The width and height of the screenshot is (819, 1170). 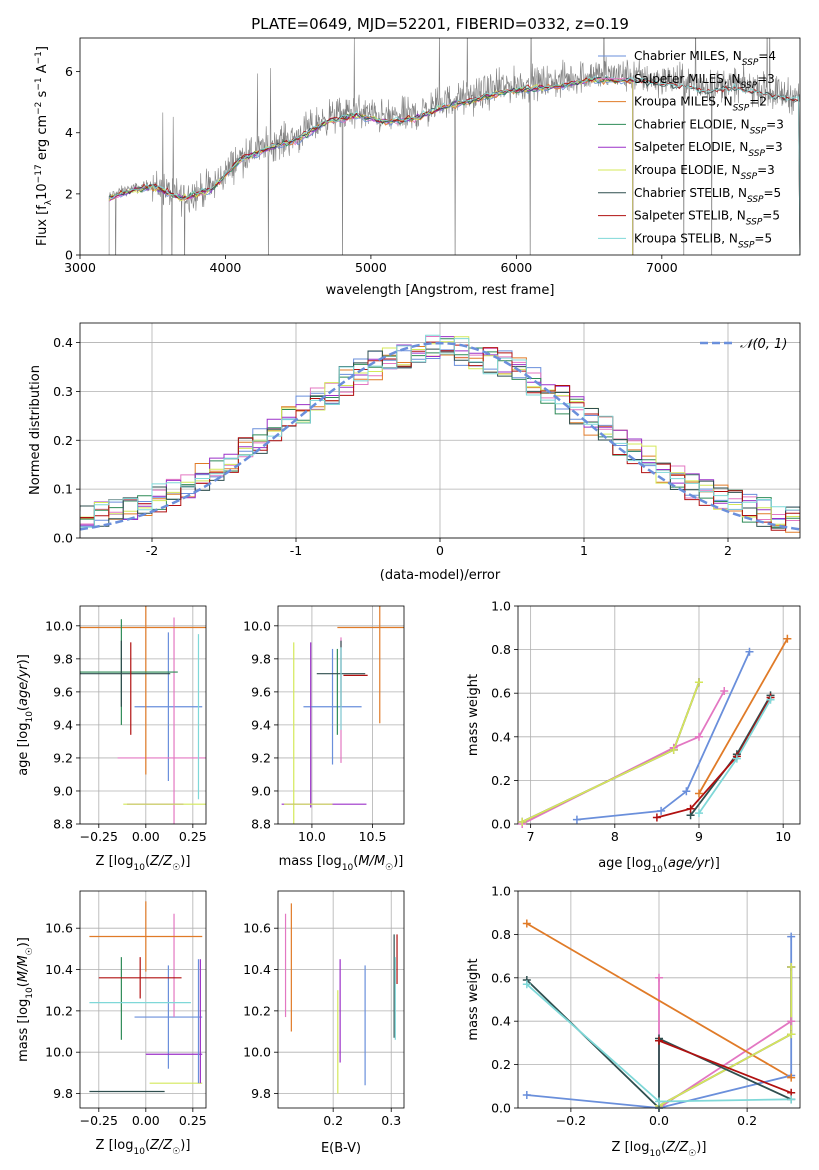 What do you see at coordinates (714, 758) in the screenshot?
I see `weight-line-salpeter-stelib` at bounding box center [714, 758].